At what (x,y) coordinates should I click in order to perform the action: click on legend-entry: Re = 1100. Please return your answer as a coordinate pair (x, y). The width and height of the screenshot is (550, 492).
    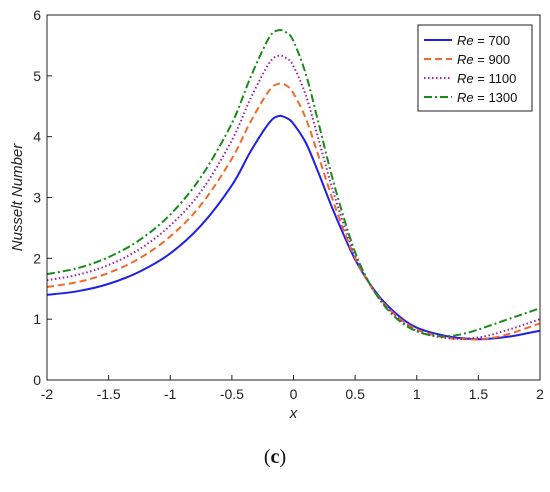
    Looking at the image, I should click on (486, 78).